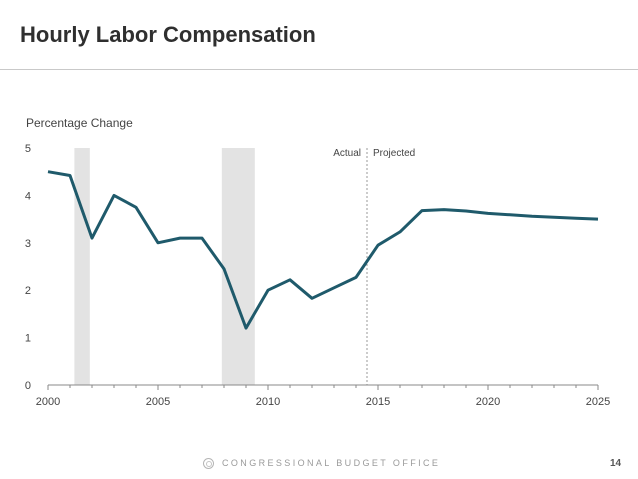  What do you see at coordinates (28, 291) in the screenshot?
I see `y-tick-label-2: 2` at bounding box center [28, 291].